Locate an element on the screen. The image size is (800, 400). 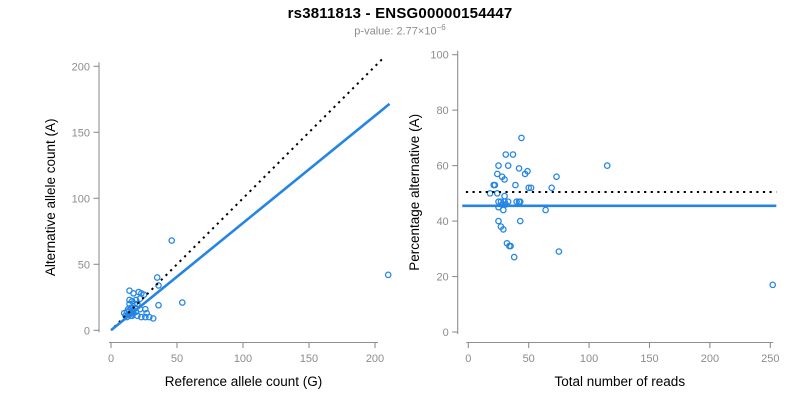
y-tick-label: 20 is located at coordinates (442, 278).